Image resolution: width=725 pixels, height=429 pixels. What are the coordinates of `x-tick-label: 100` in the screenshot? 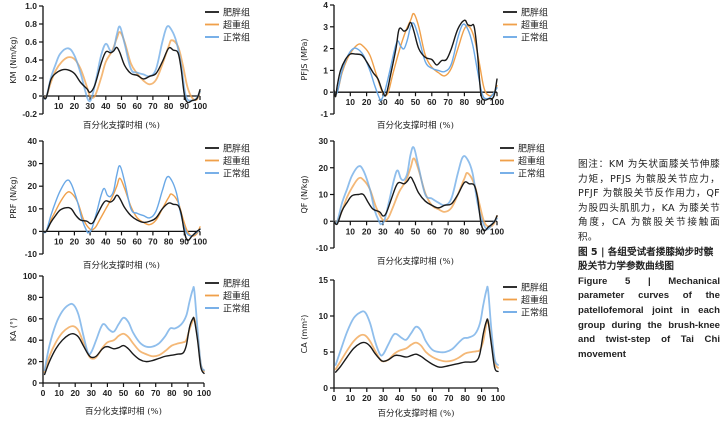 It's located at (204, 393).